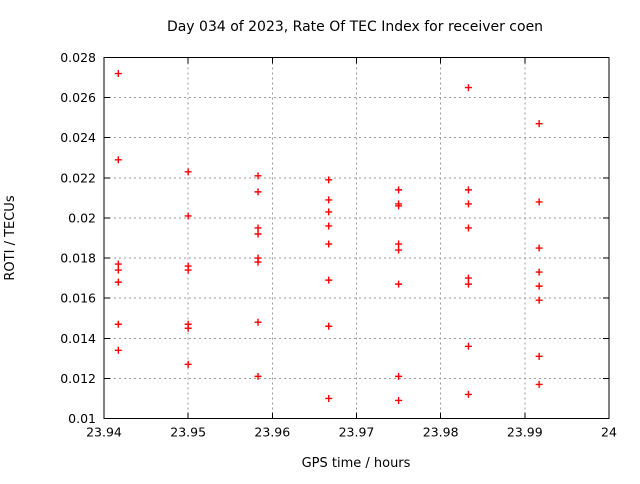 The width and height of the screenshot is (640, 484). I want to click on y-tick-label: 0.028, so click(78, 57).